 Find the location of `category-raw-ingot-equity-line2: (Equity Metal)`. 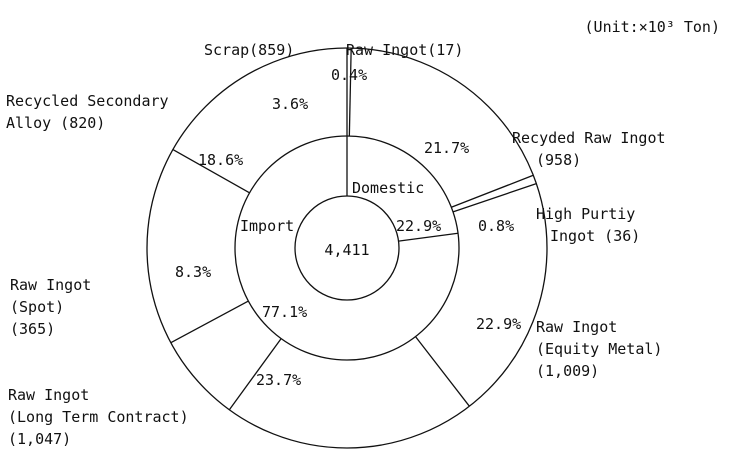

category-raw-ingot-equity-line2: (Equity Metal) is located at coordinates (599, 349).